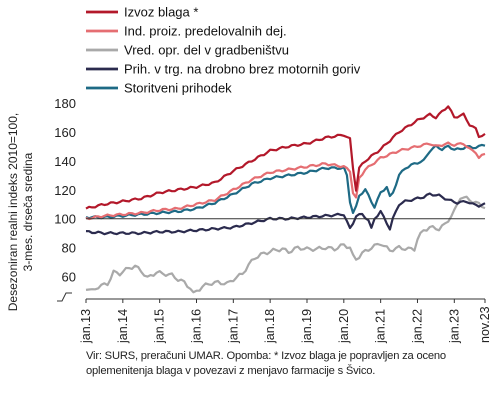  What do you see at coordinates (454, 326) in the screenshot?
I see `x-tick-label: jan.23` at bounding box center [454, 326].